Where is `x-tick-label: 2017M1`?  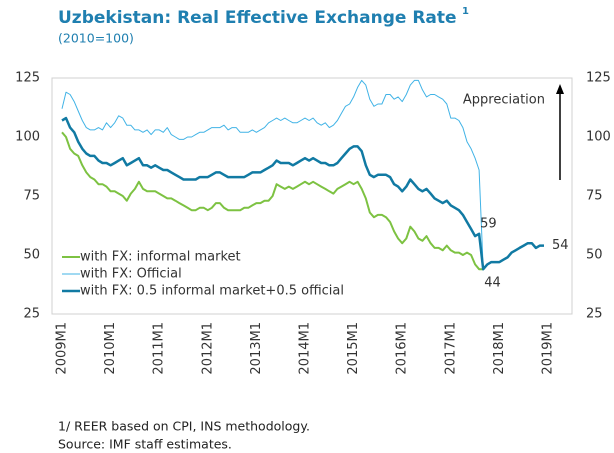
x-tick-label: 2017M1 is located at coordinates (450, 348).